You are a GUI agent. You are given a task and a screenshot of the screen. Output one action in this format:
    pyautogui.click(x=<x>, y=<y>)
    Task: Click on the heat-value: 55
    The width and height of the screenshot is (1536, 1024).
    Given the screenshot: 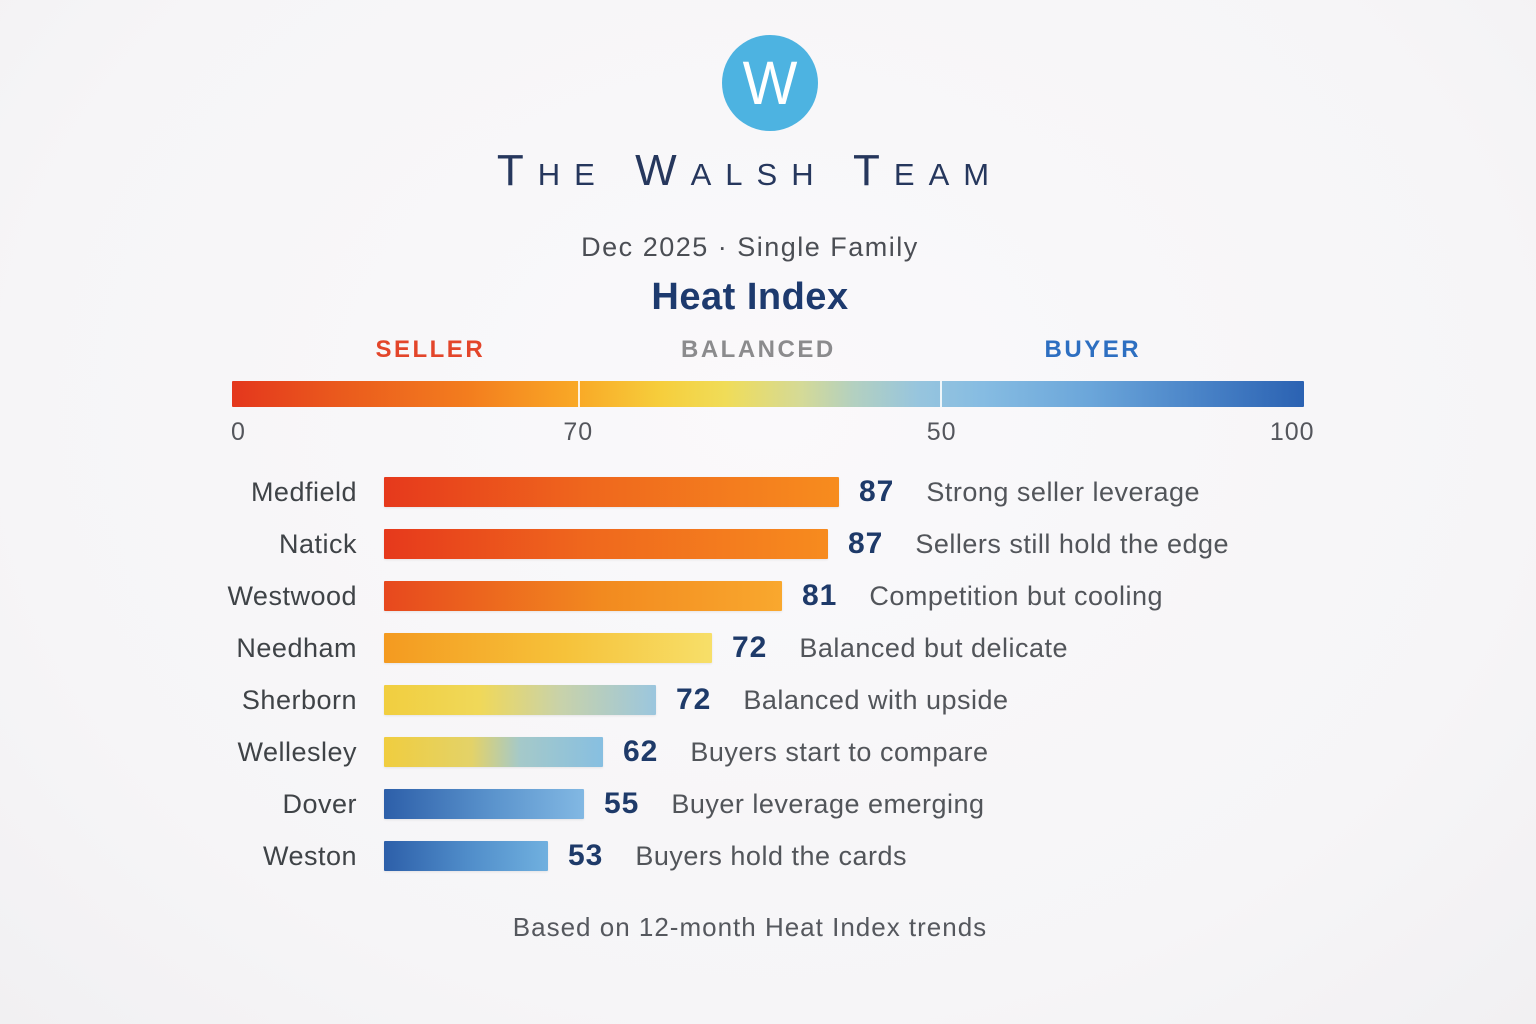 What is the action you would take?
    pyautogui.click(x=622, y=803)
    